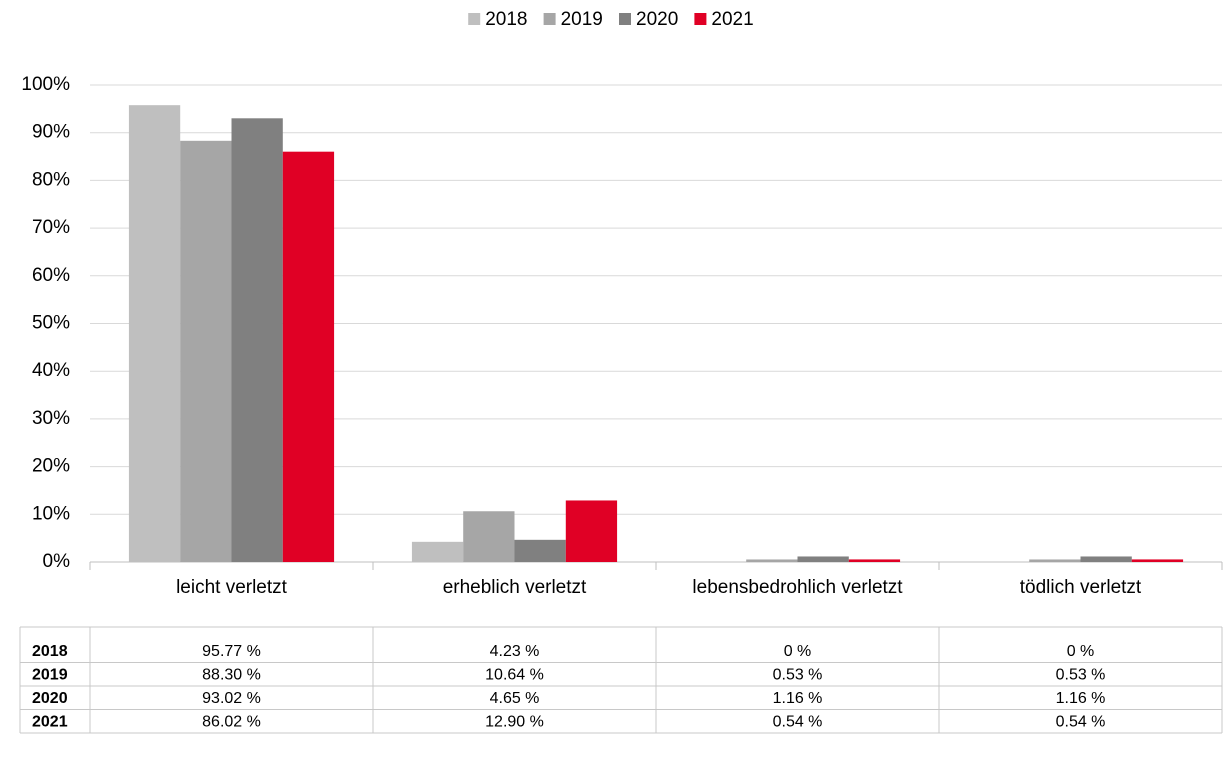 The height and width of the screenshot is (773, 1224). What do you see at coordinates (51, 466) in the screenshot?
I see `y-tick-label: 20%` at bounding box center [51, 466].